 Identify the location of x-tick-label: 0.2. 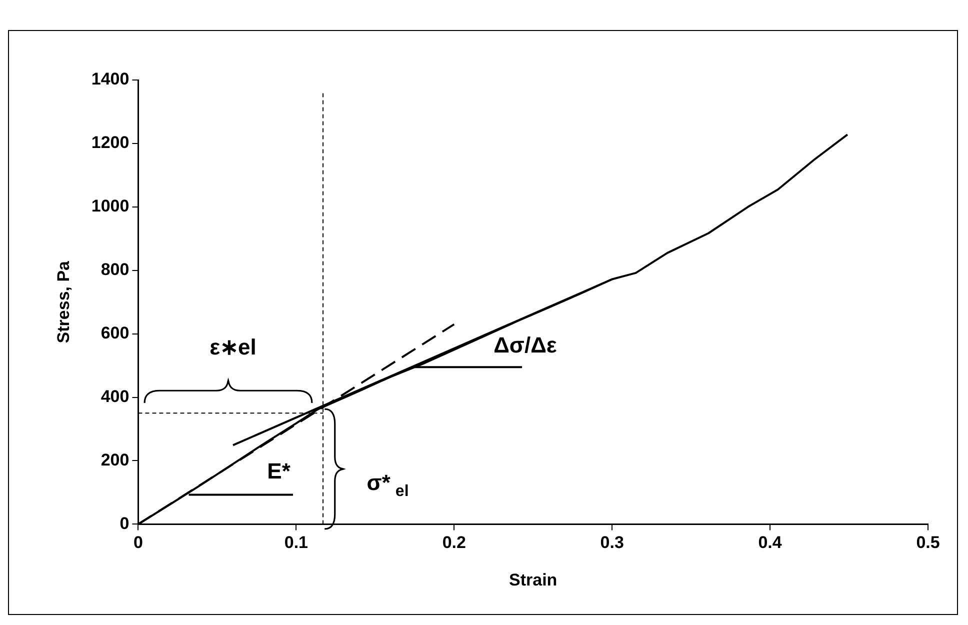
(454, 542).